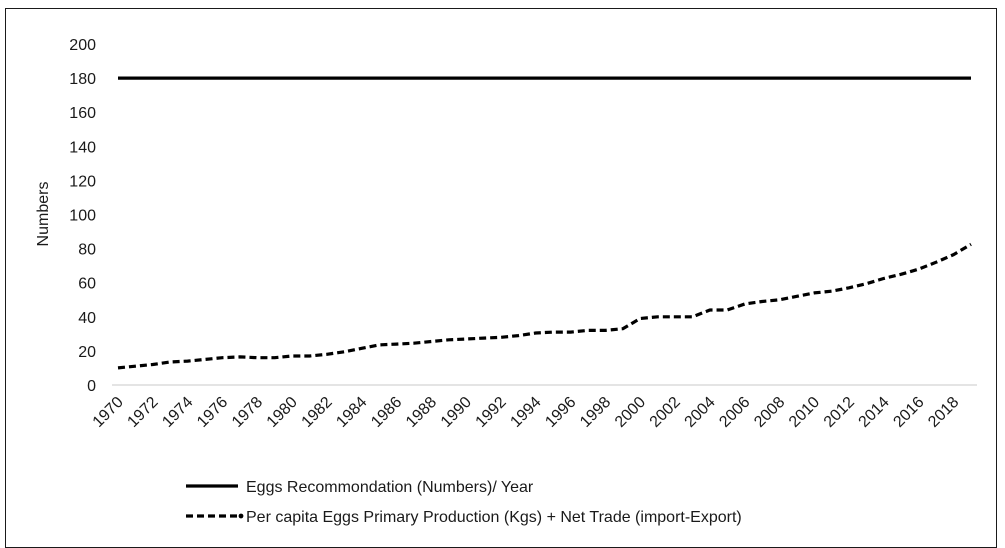 This screenshot has width=1005, height=548. I want to click on x-tick-label: 2004, so click(700, 412).